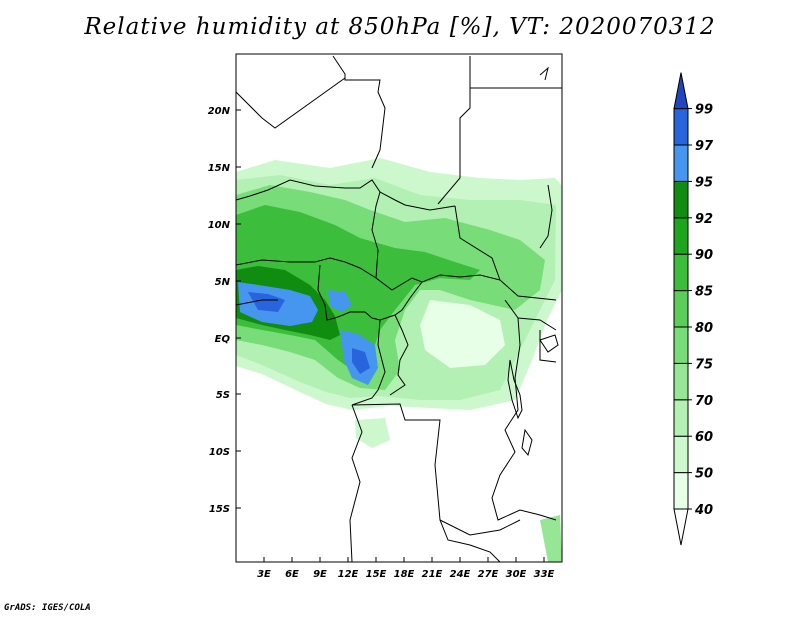 This screenshot has height=618, width=800. What do you see at coordinates (704, 110) in the screenshot?
I see `colorbar-label: 99` at bounding box center [704, 110].